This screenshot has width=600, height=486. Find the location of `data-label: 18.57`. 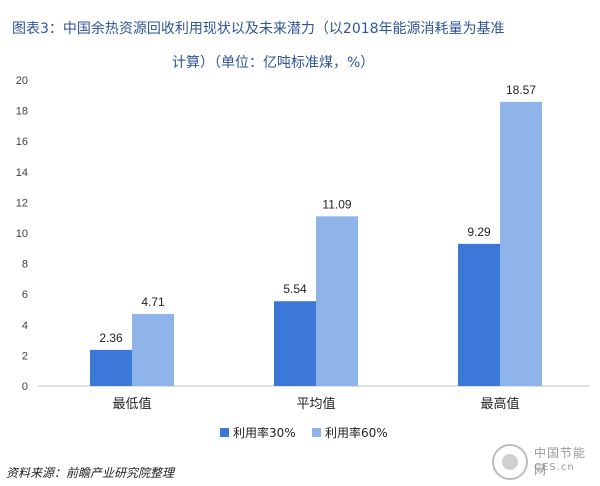

data-label: 18.57 is located at coordinates (521, 90).